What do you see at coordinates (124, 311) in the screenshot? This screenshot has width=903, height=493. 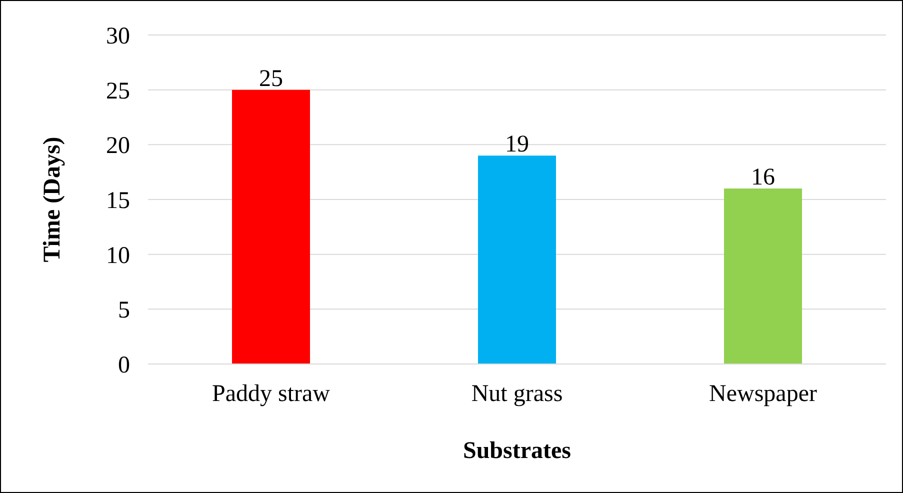 I see `y-tick-label: 5` at bounding box center [124, 311].